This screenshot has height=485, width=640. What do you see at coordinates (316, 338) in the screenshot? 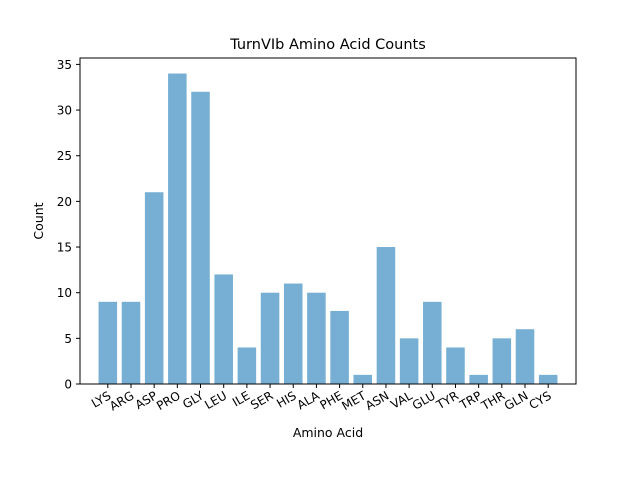
I see `bar-ala` at bounding box center [316, 338].